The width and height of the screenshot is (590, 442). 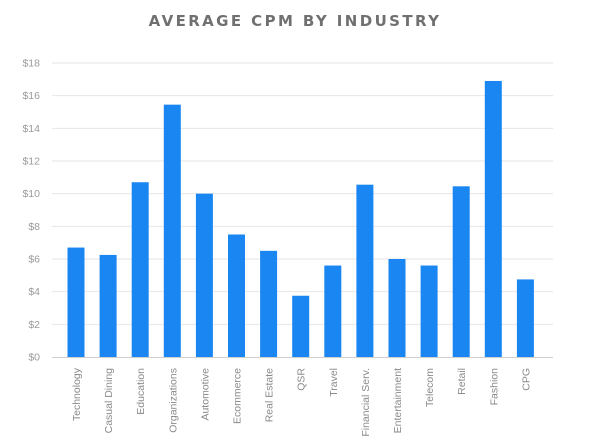 What do you see at coordinates (34, 227) in the screenshot?
I see `y-tick-label: $8` at bounding box center [34, 227].